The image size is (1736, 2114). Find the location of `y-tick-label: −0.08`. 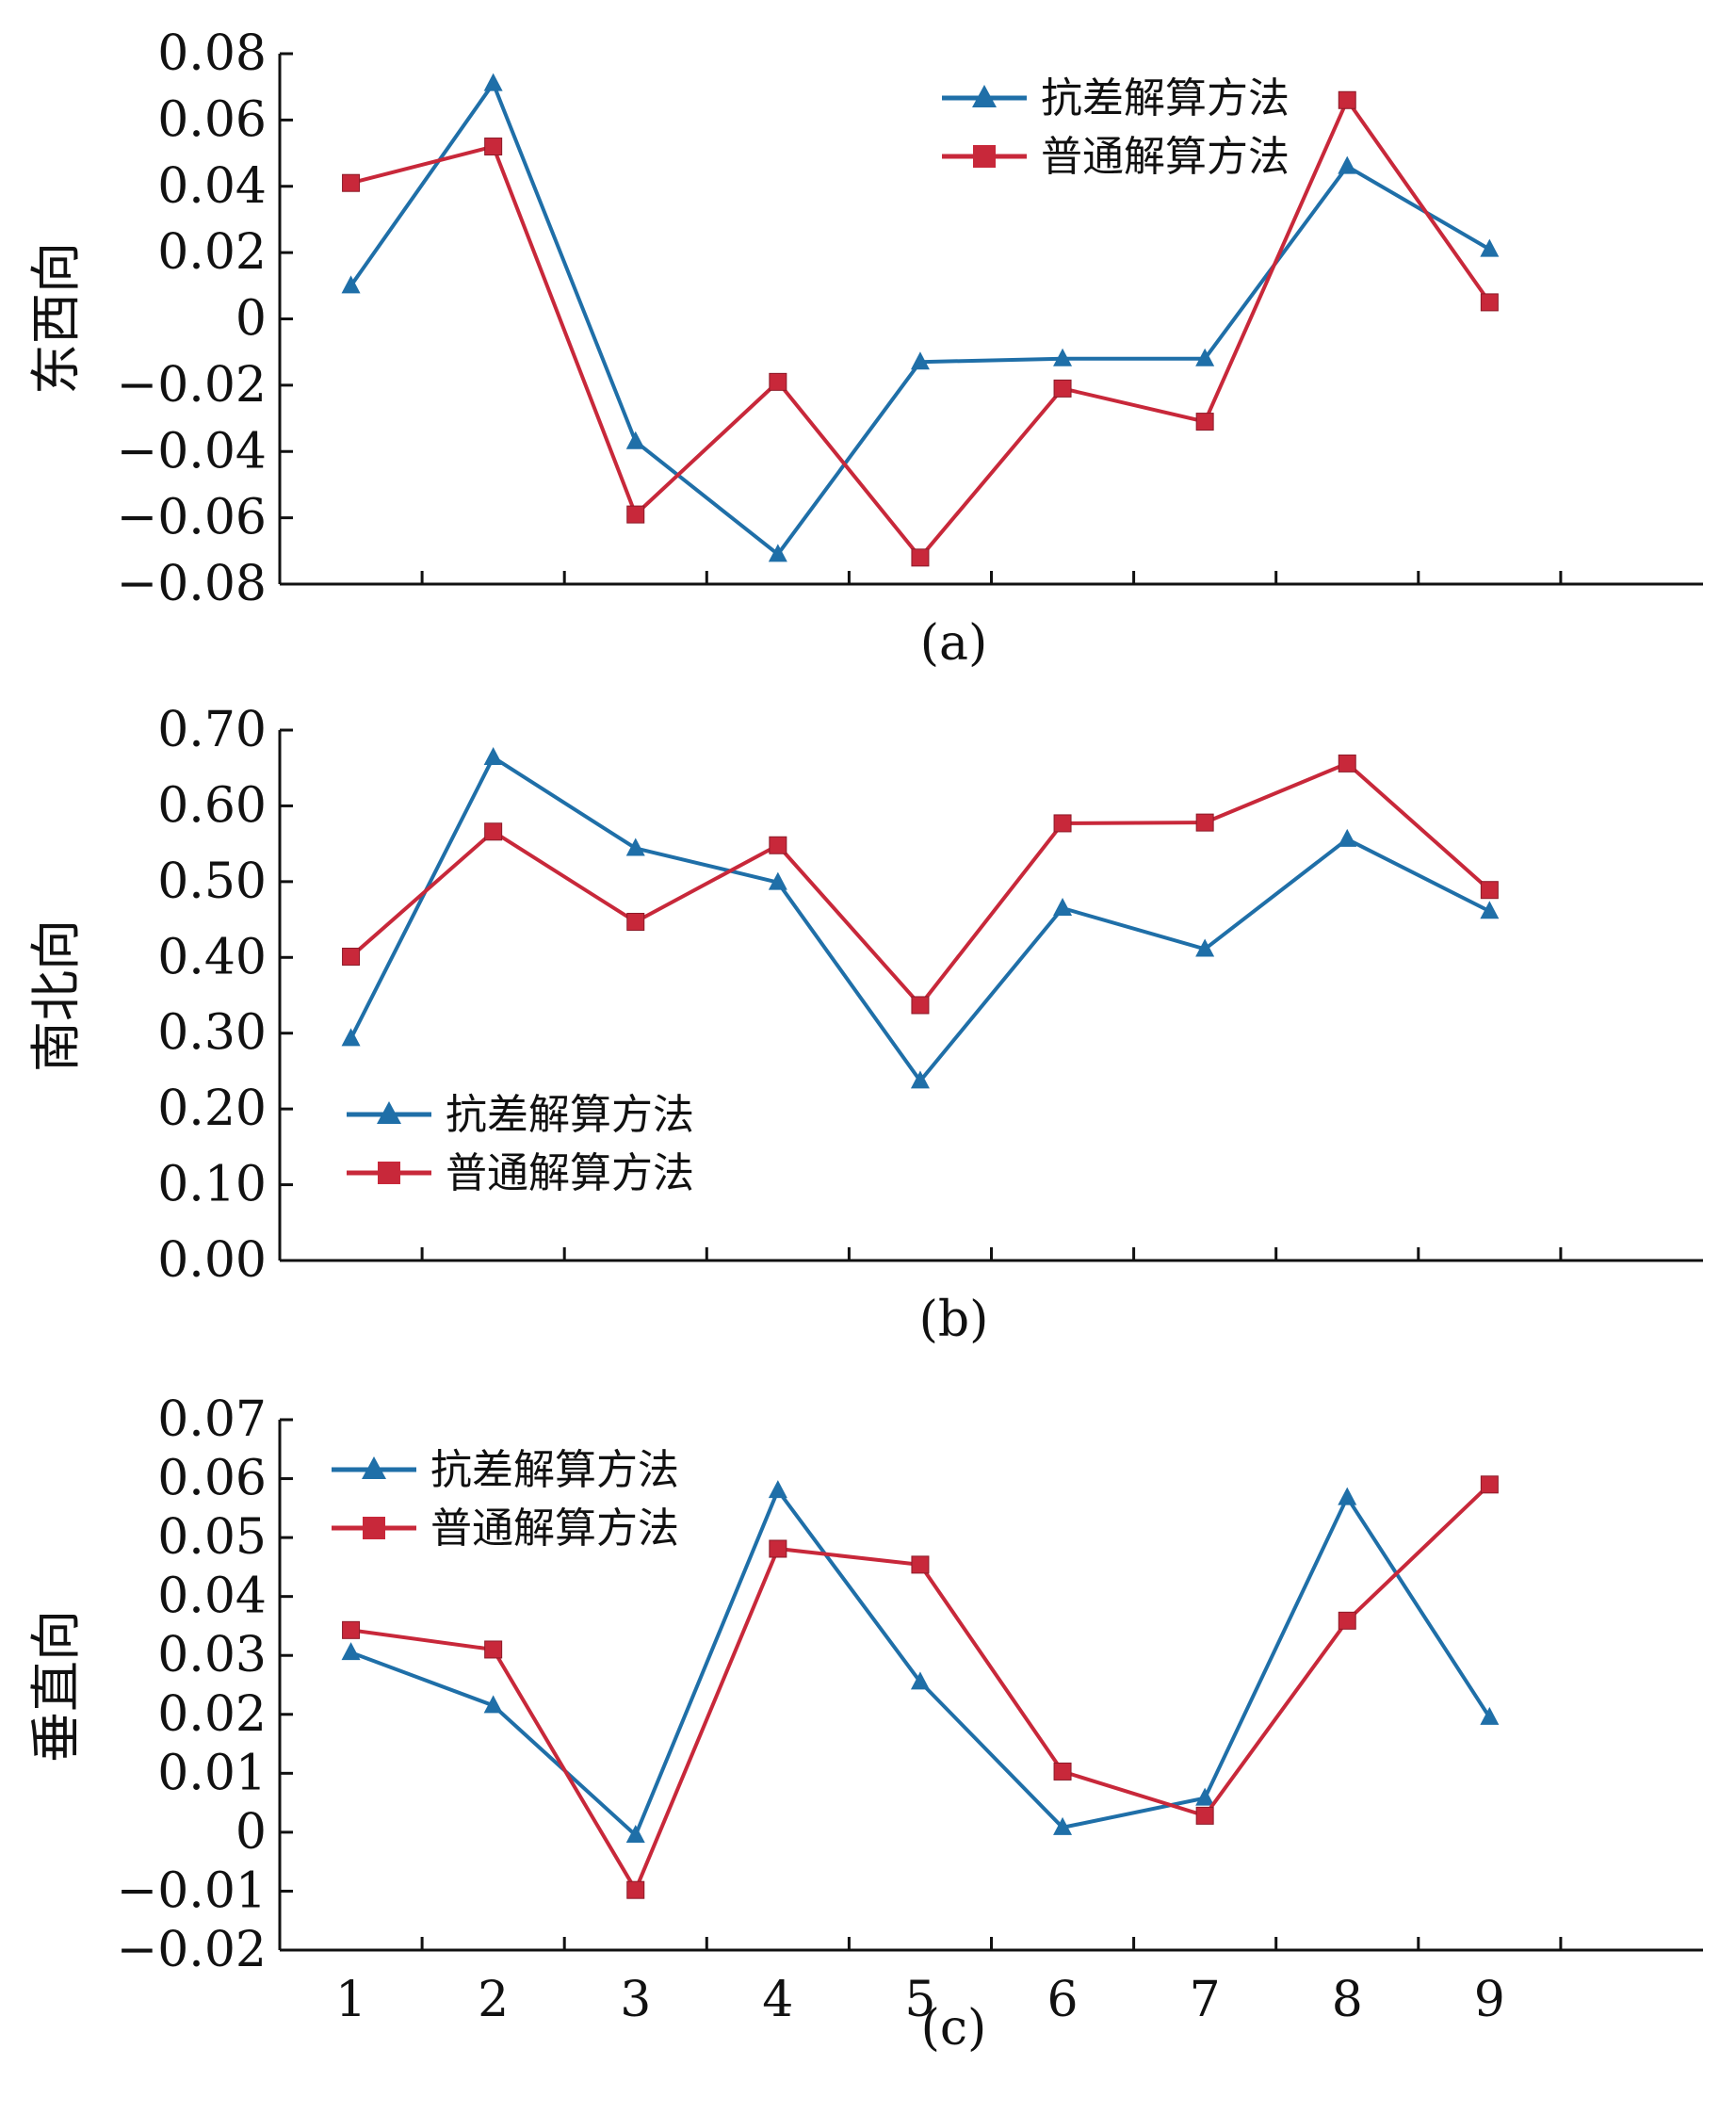

y-tick-label: −0.08 is located at coordinates (192, 584).